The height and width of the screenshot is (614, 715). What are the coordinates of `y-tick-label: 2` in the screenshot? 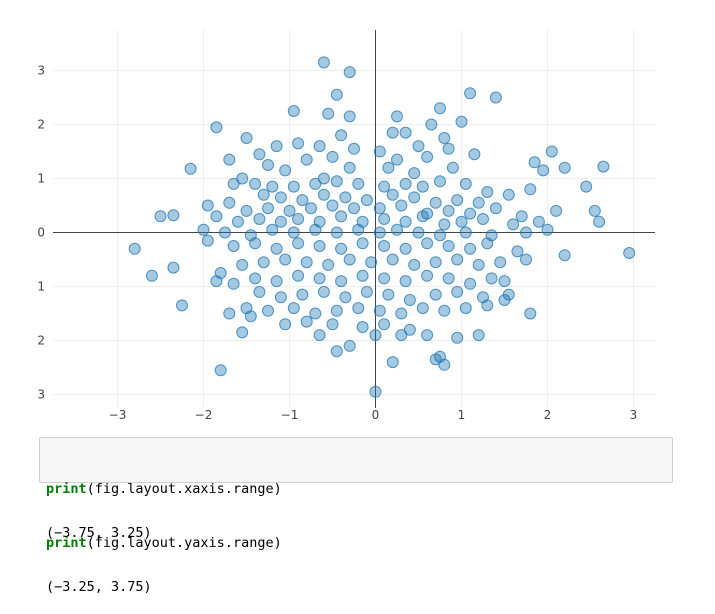 It's located at (41, 125).